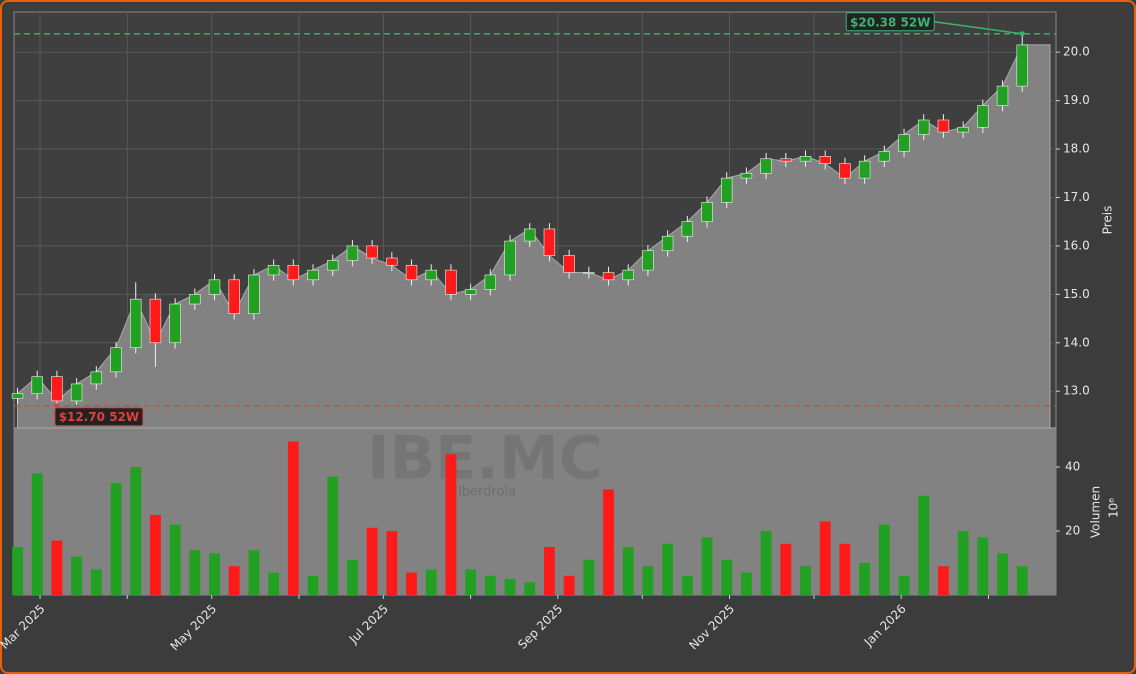  I want to click on y-tick-label: 17.0, so click(1076, 197).